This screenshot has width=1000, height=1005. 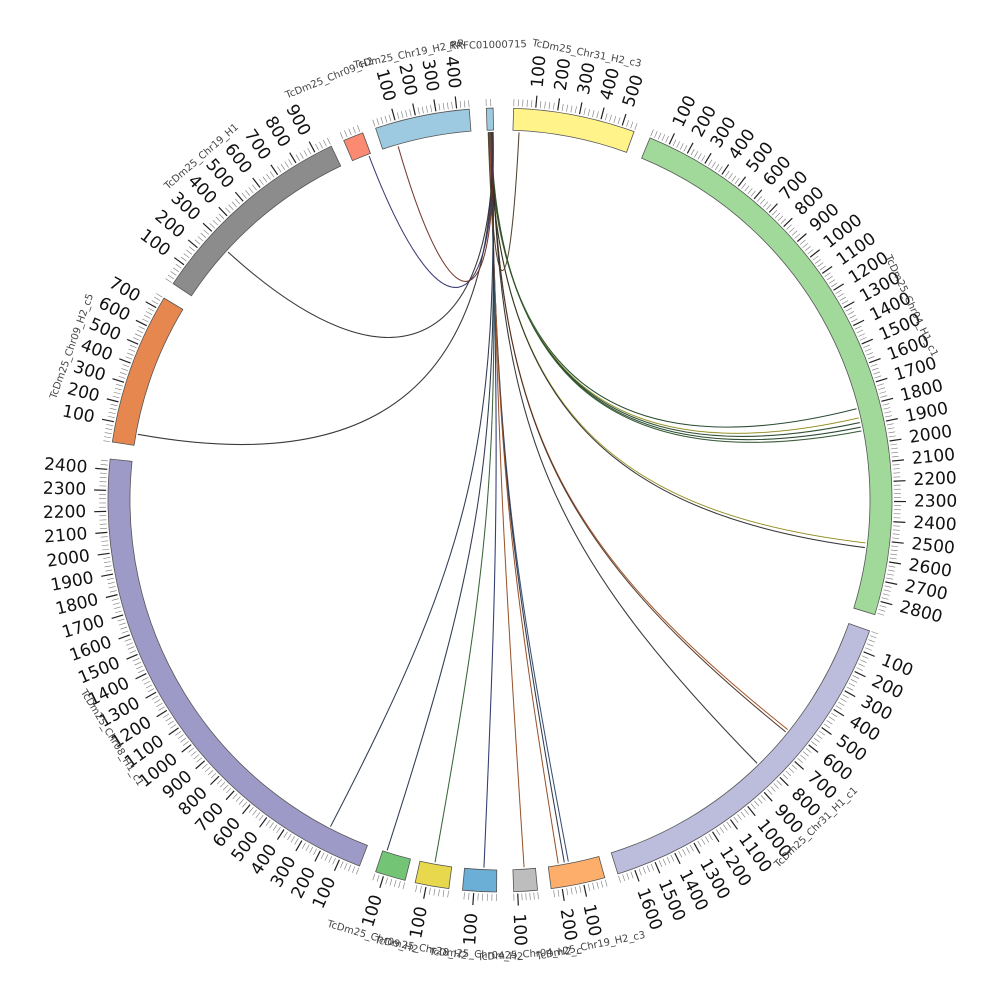 I want to click on tick-label: 2300, so click(x=65, y=489).